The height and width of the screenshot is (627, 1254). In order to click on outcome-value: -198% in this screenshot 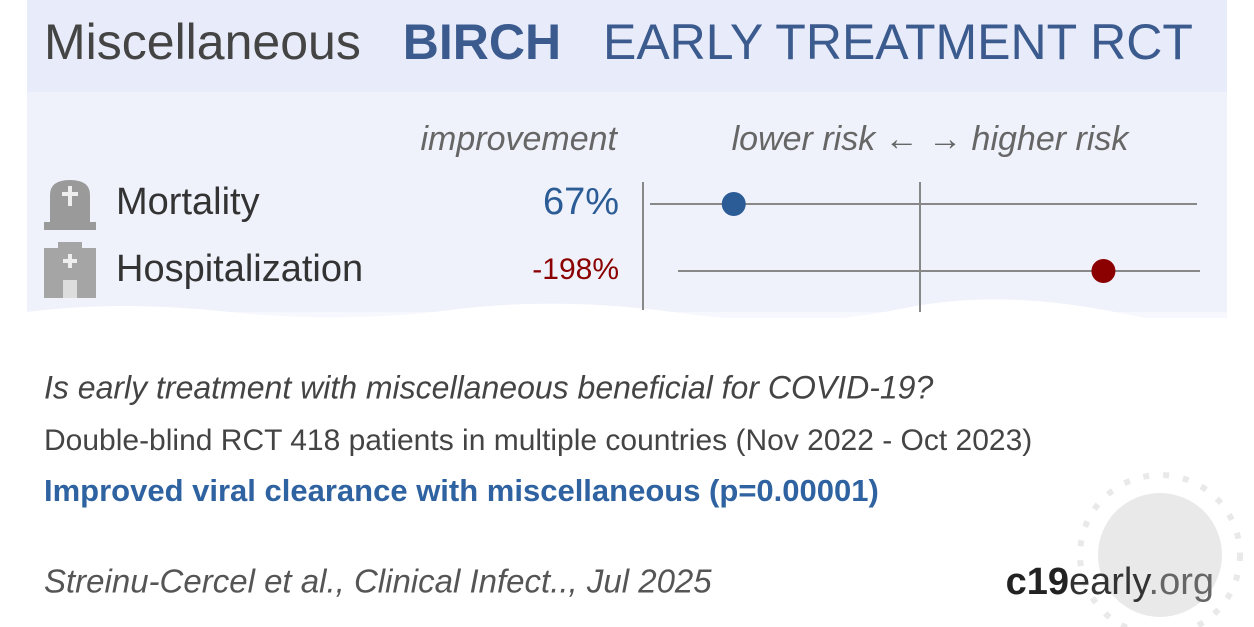, I will do `click(575, 269)`.